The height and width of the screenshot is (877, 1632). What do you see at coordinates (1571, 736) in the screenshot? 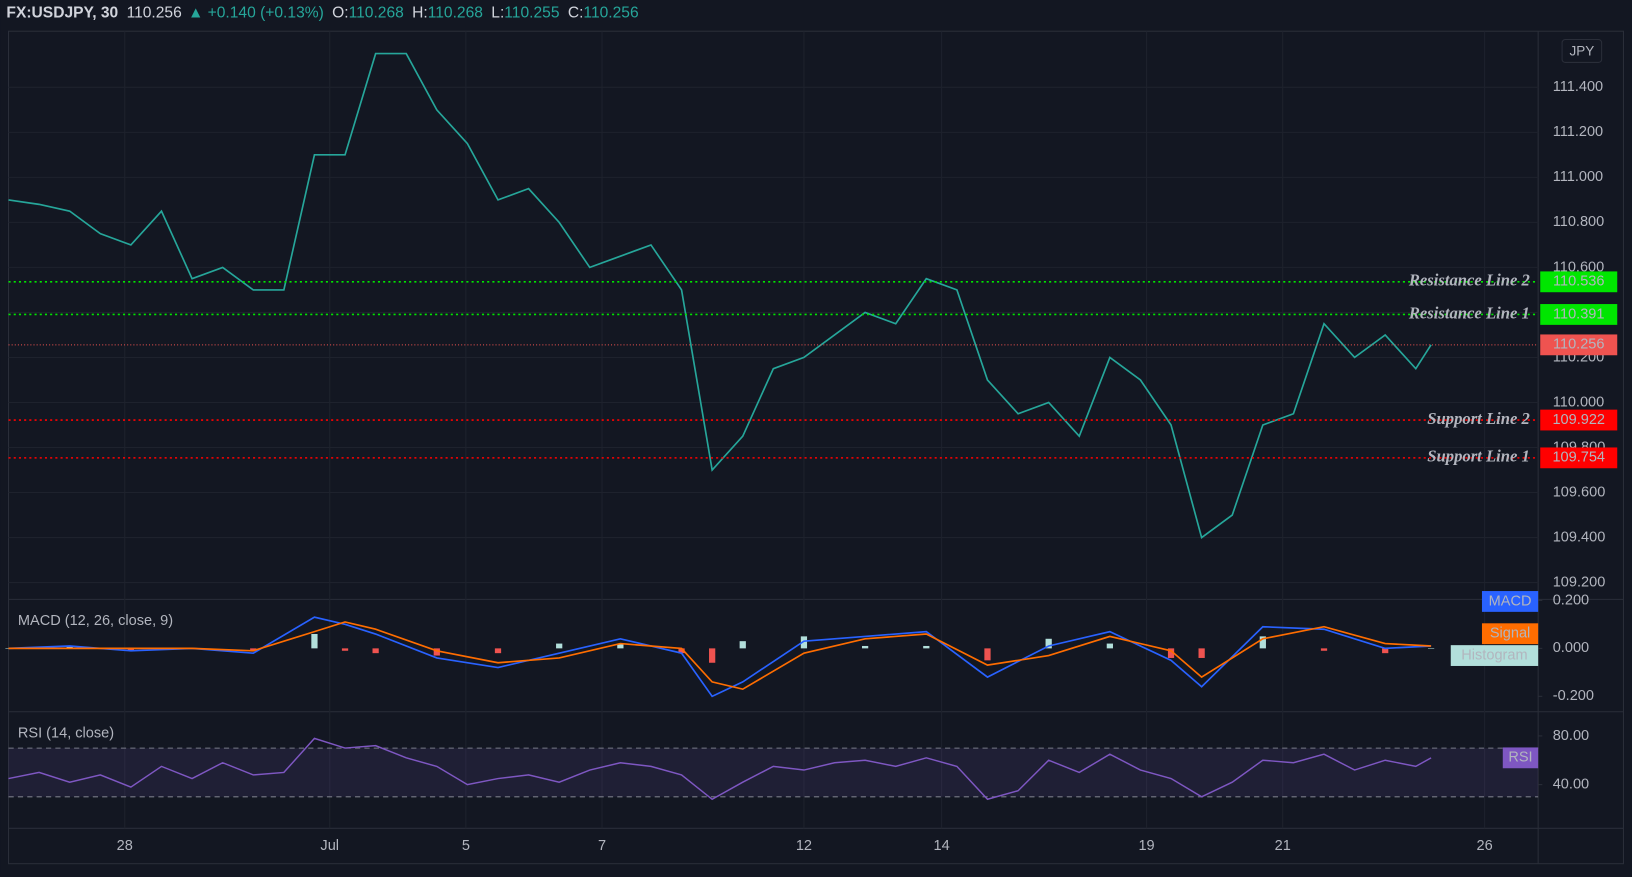
I see `y-tick-label: 80.00` at bounding box center [1571, 736].